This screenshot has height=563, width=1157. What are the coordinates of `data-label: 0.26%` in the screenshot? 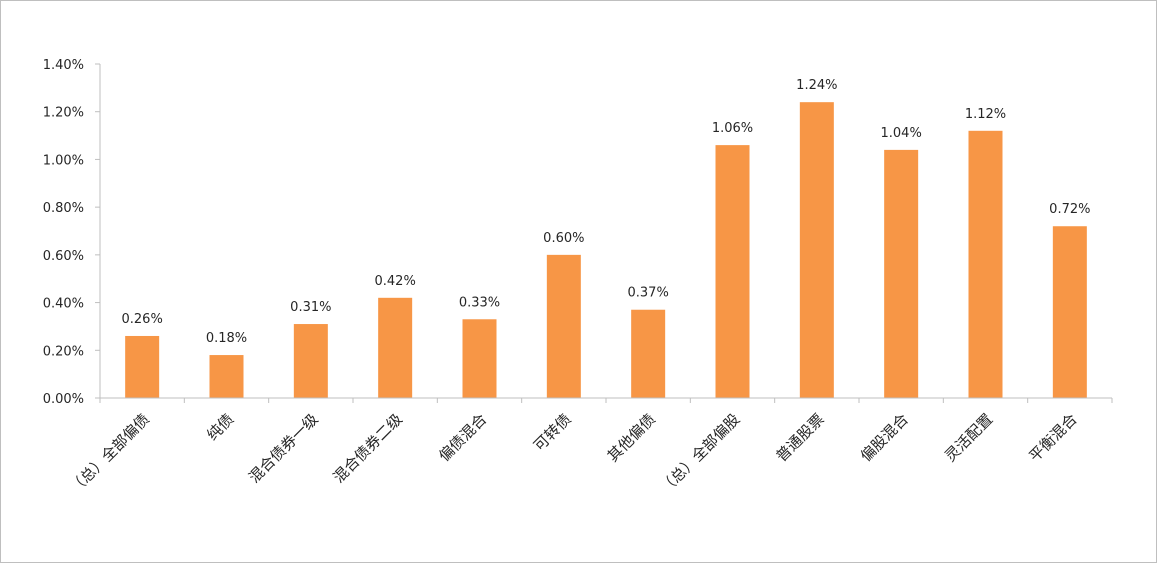 It's located at (142, 319).